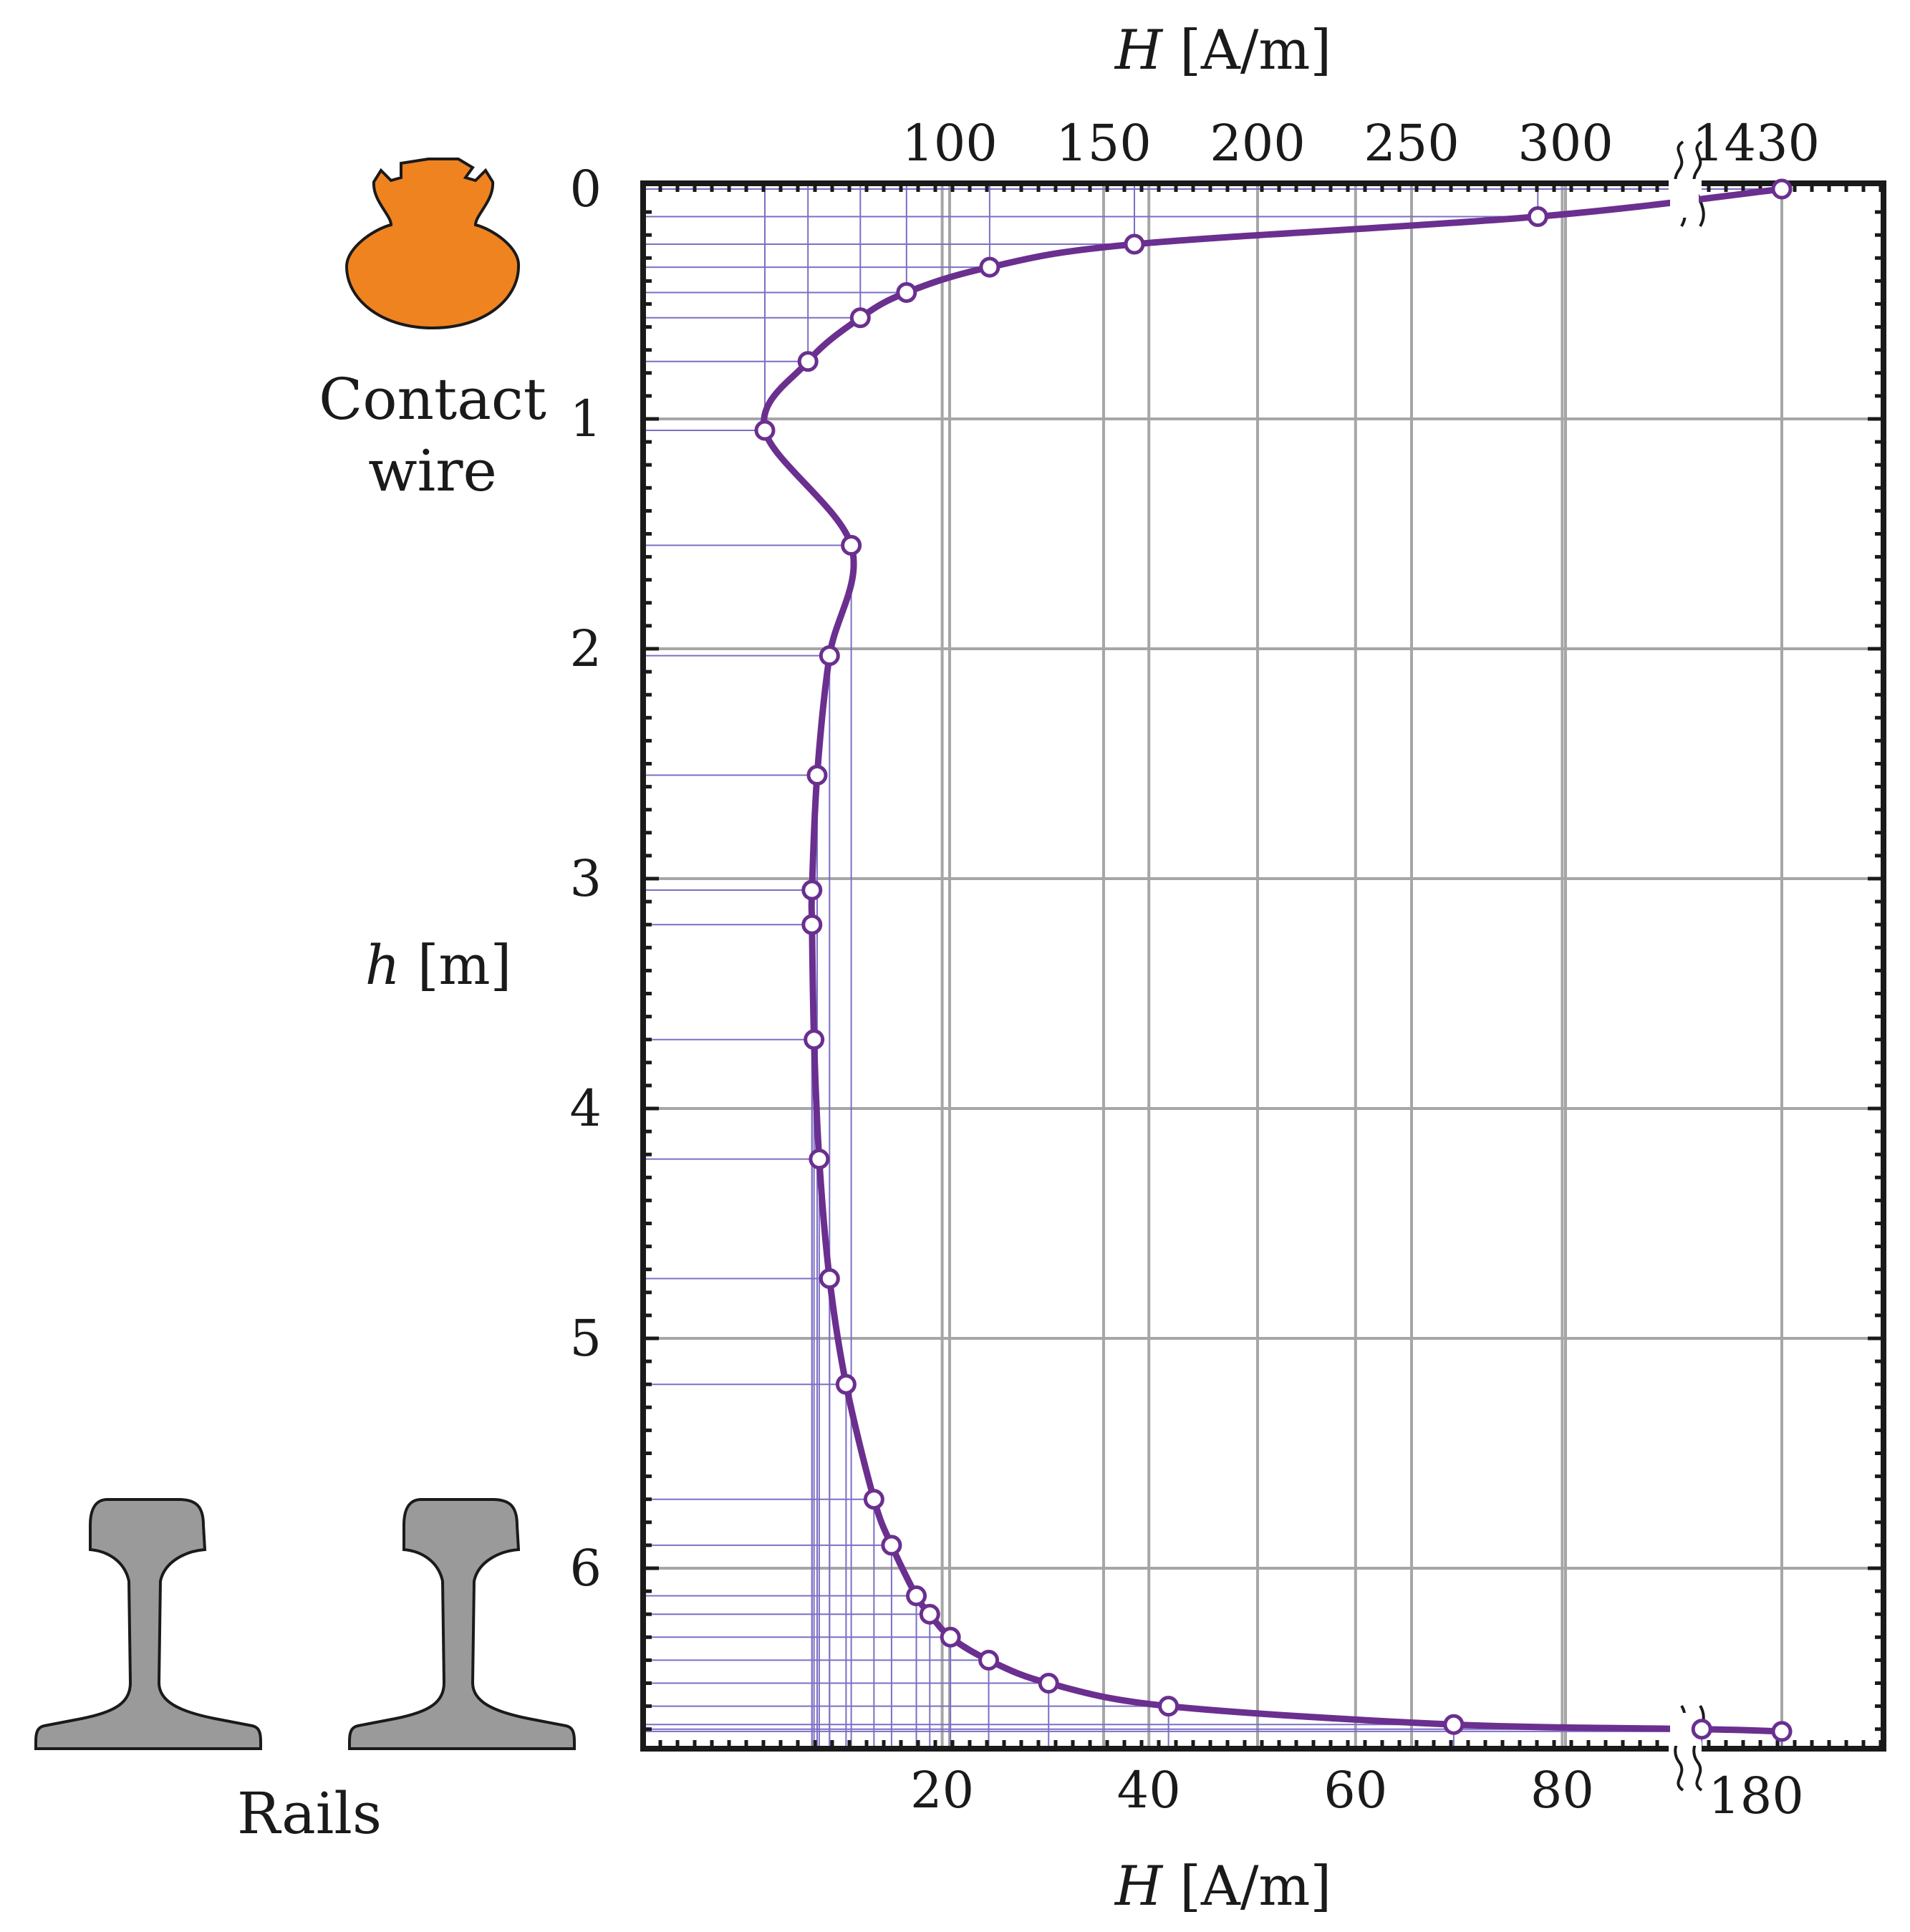 This screenshot has height=1932, width=1910. What do you see at coordinates (585, 419) in the screenshot?
I see `y-tick-label: 1` at bounding box center [585, 419].